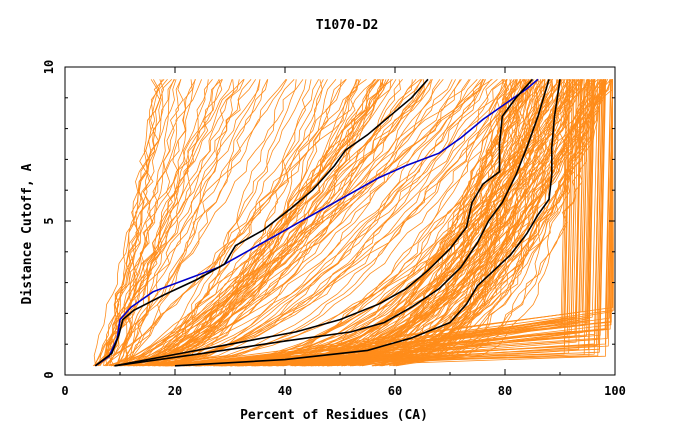 Image resolution: width=680 pixels, height=440 pixels. Describe the element at coordinates (285, 391) in the screenshot. I see `x-tick-label: 40` at that location.